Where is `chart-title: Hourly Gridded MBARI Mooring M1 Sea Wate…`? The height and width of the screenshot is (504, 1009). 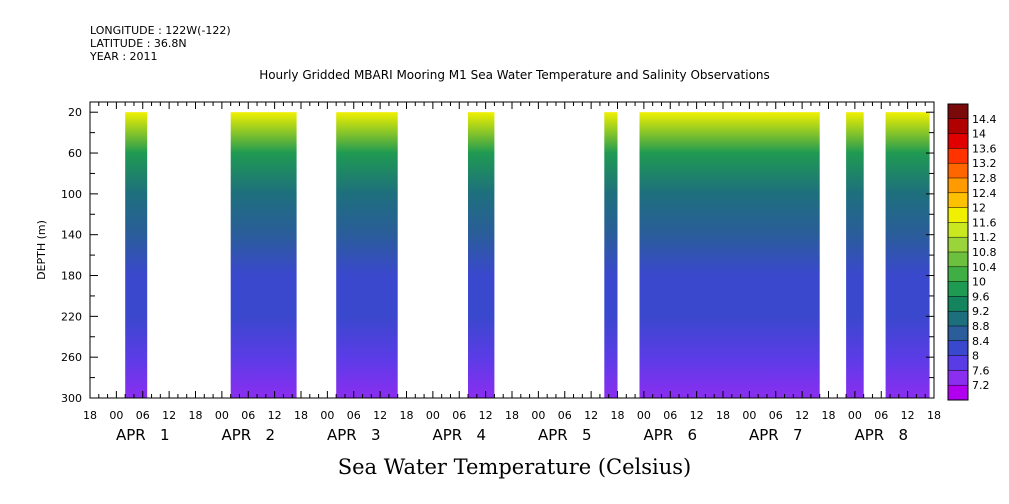
chart-title: Hourly Gridded MBARI Mooring M1 Sea Wate… is located at coordinates (514, 75).